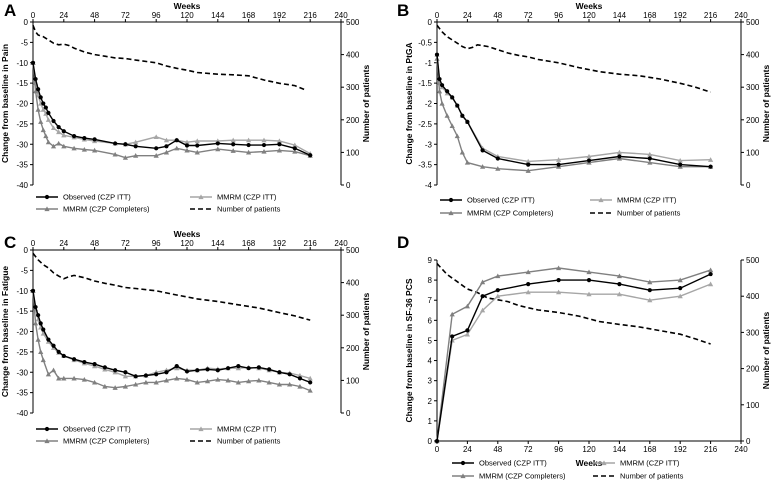 The height and width of the screenshot is (482, 778). I want to click on y2-axis-title: Number of patients, so click(766, 104).